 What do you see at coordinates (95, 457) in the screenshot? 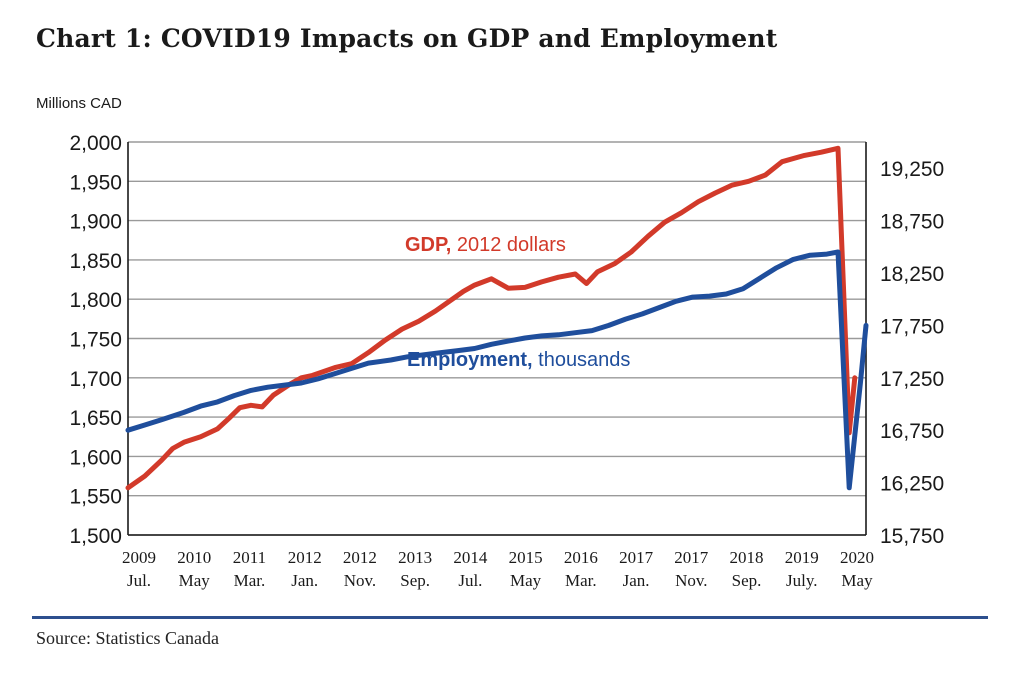
I see `left-tick-label: 1,600` at bounding box center [95, 457].